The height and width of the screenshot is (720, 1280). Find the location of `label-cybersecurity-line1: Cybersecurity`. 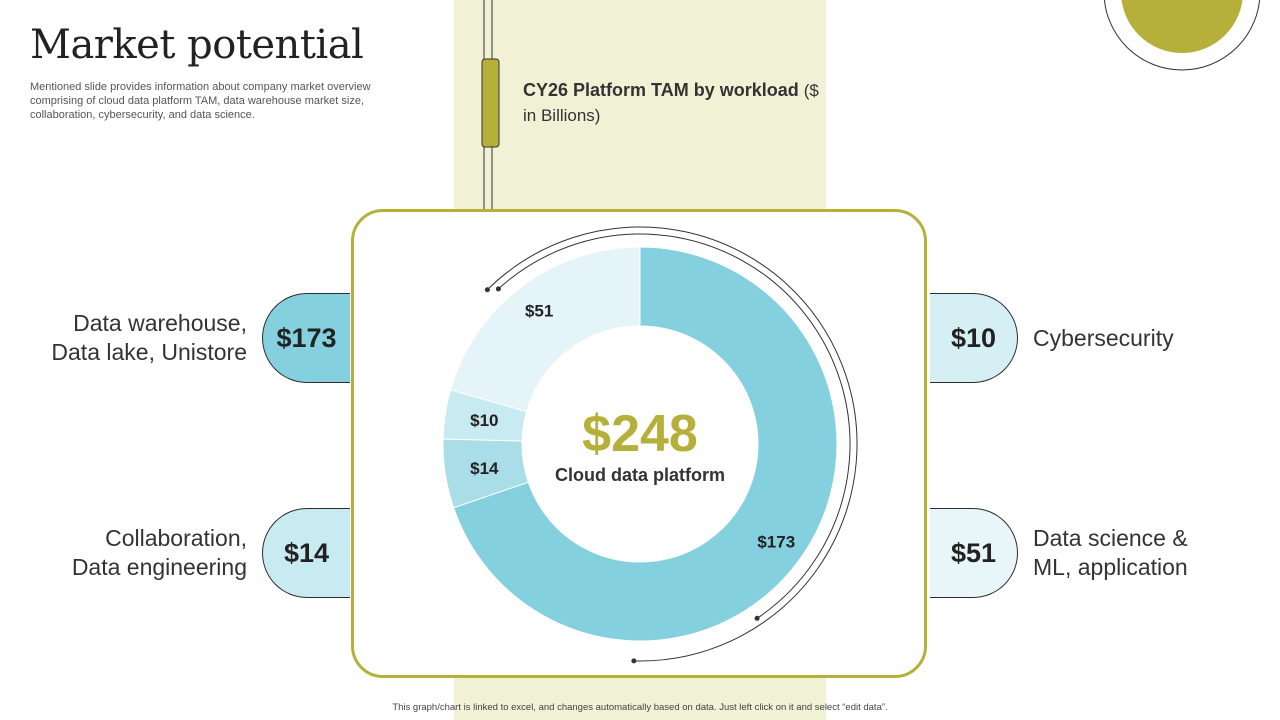

label-cybersecurity-line1: Cybersecurity is located at coordinates (1103, 338).